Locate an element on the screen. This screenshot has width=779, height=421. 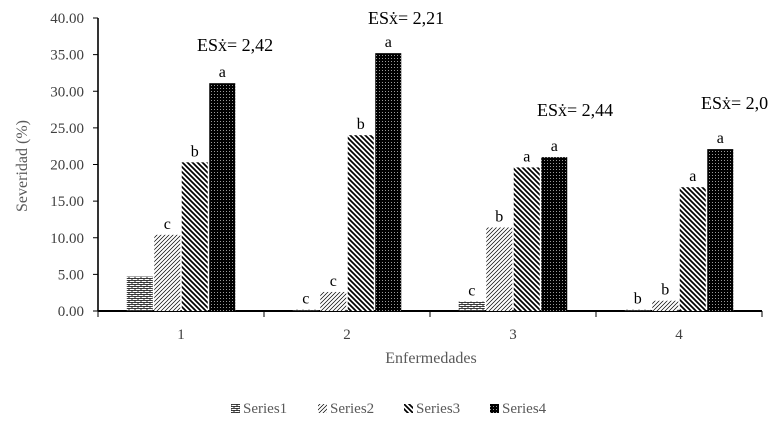
legend-label-series1: Series1 is located at coordinates (265, 409).